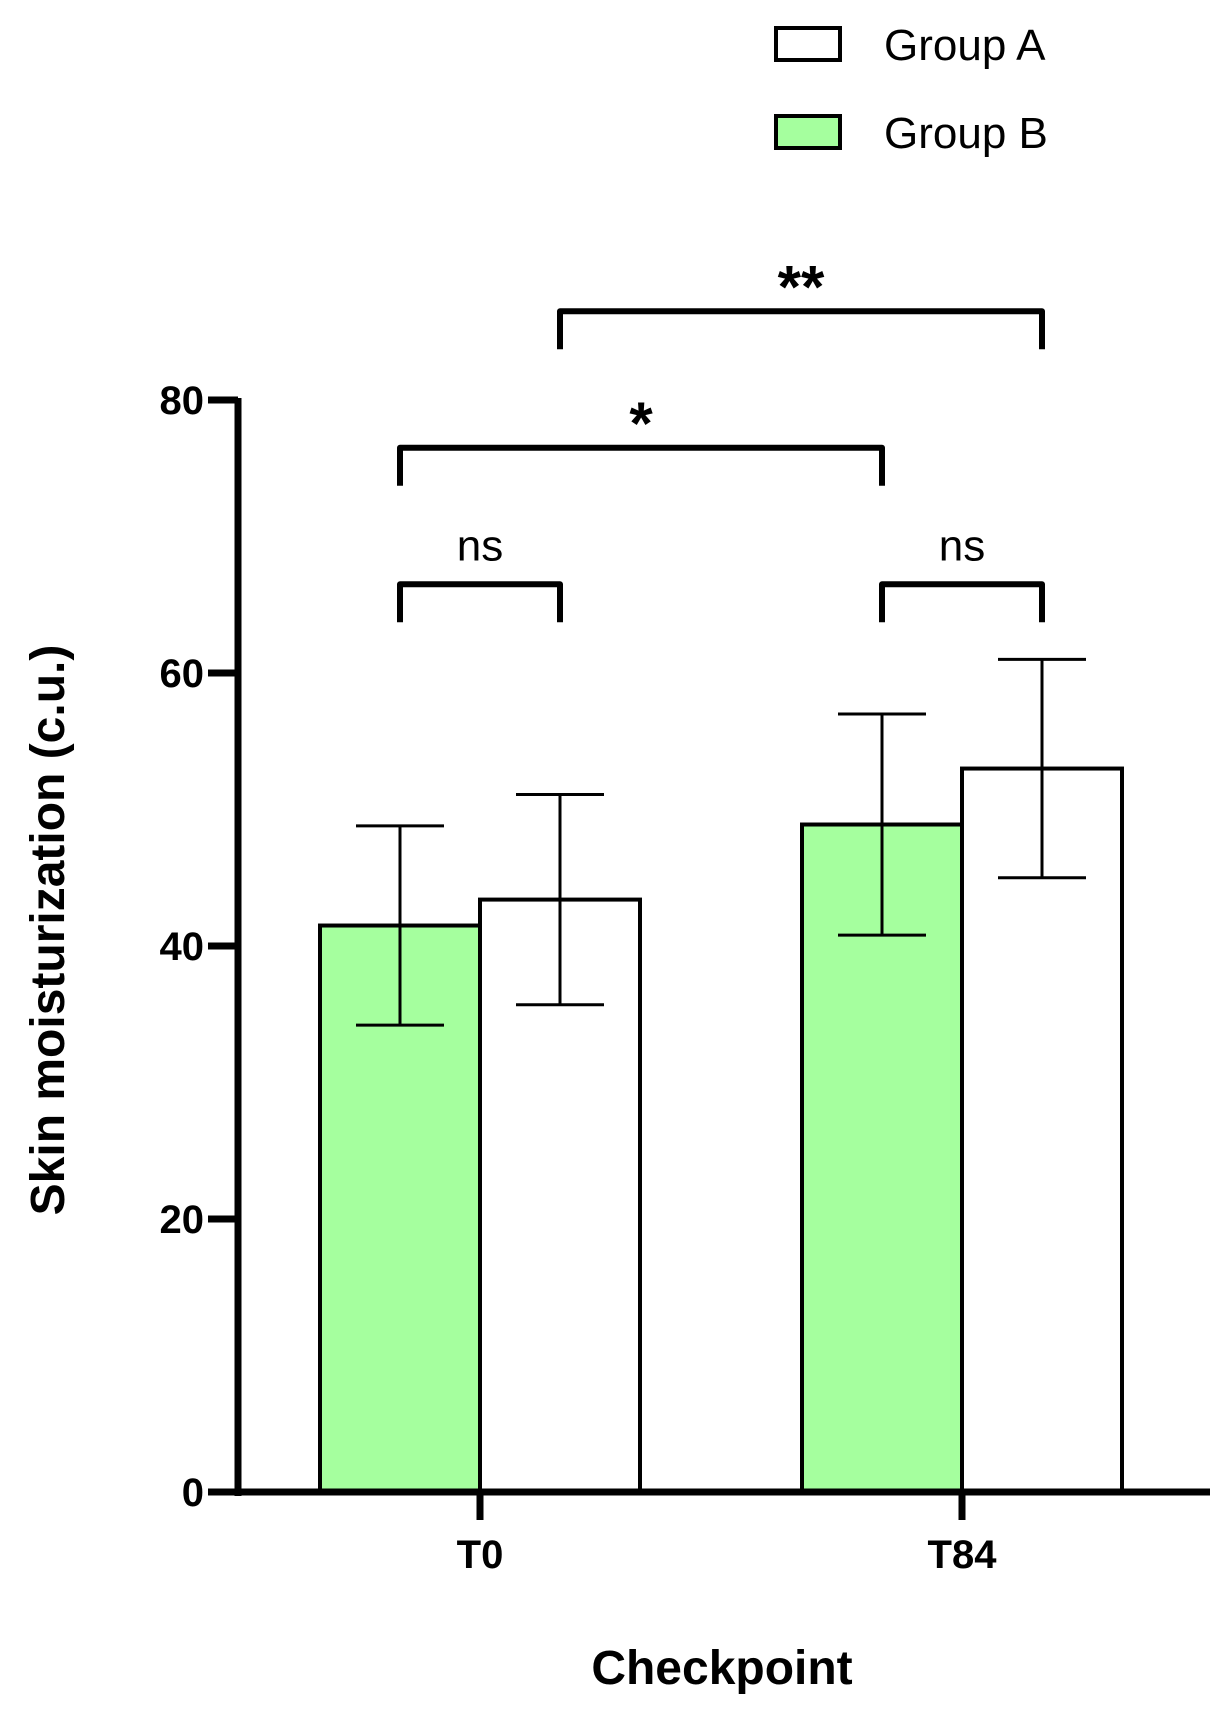  Describe the element at coordinates (182, 947) in the screenshot. I see `y-tick-label: 40` at that location.